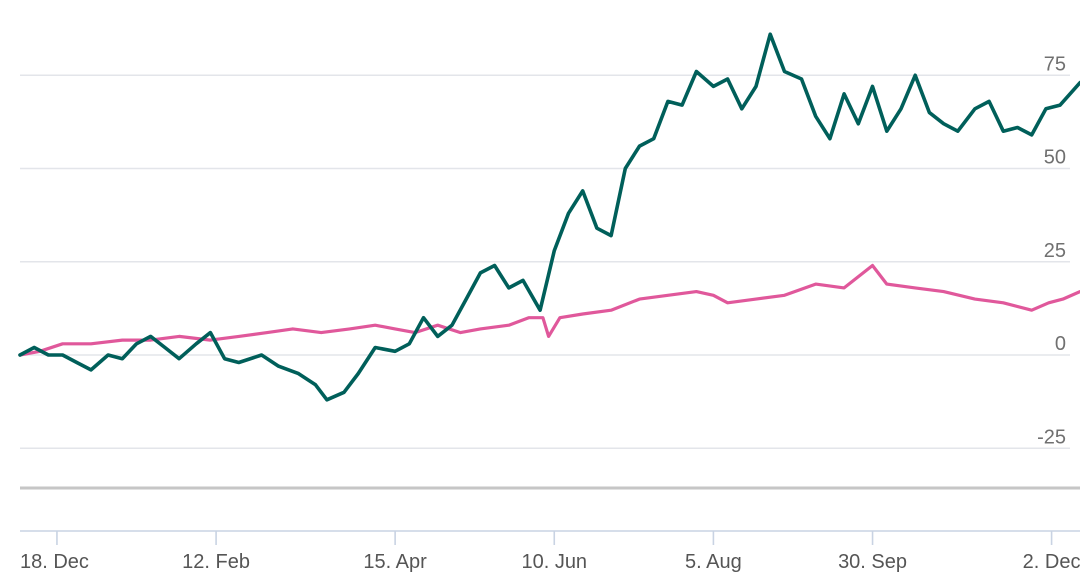  Describe the element at coordinates (1060, 344) in the screenshot. I see `y-tick-label: 0` at that location.